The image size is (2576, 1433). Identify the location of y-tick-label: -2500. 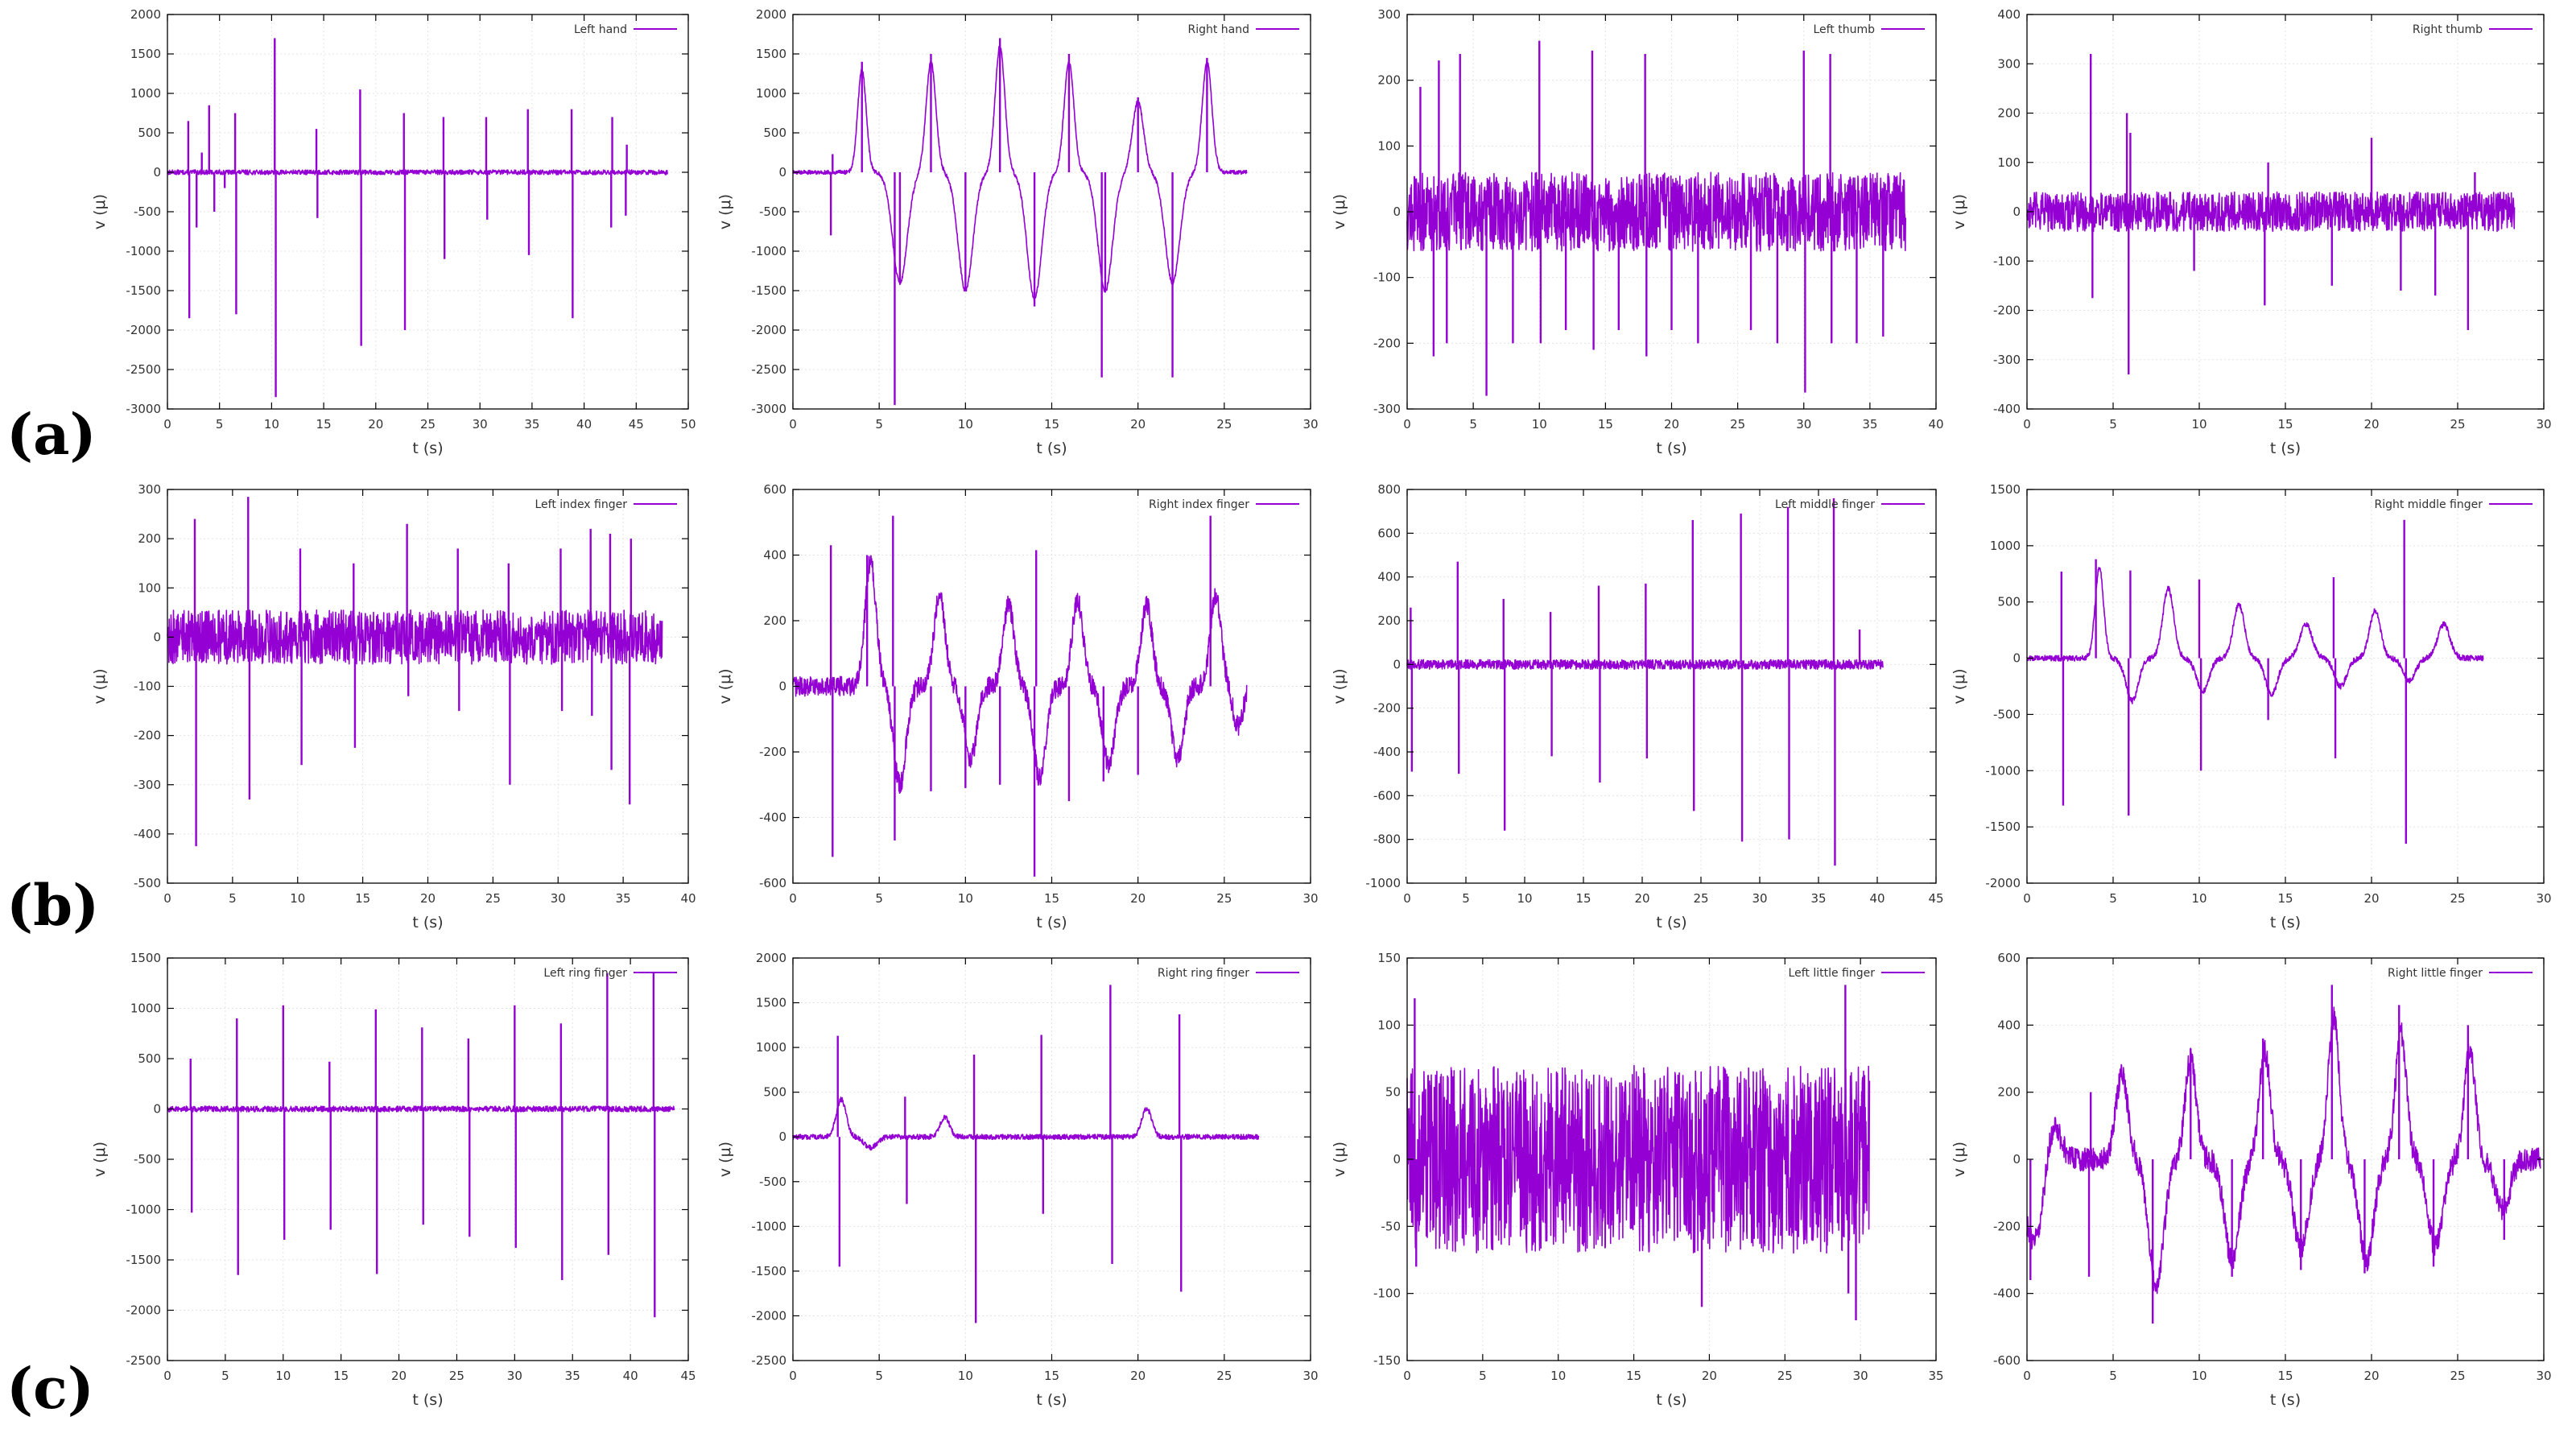
(143, 369).